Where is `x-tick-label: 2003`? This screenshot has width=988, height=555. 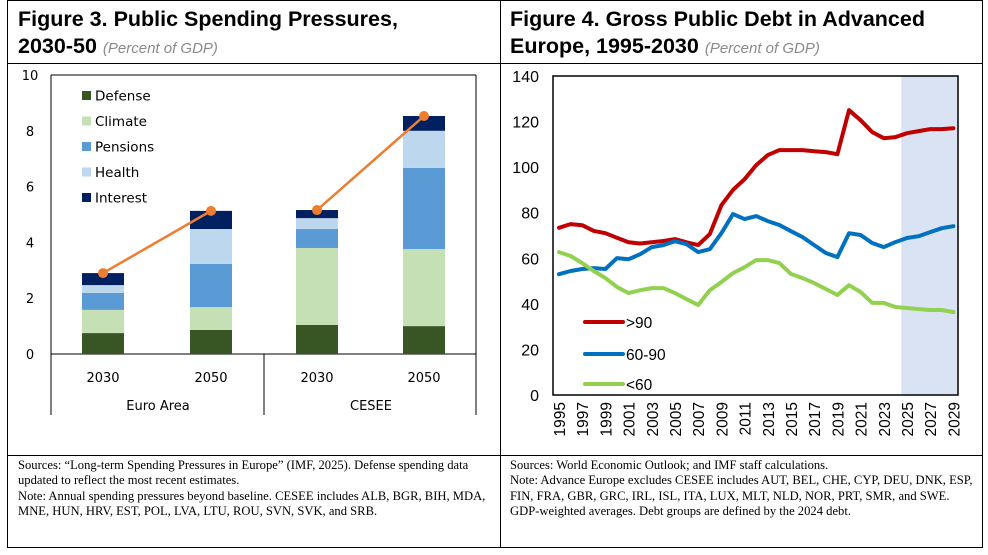 x-tick-label: 2003 is located at coordinates (653, 419).